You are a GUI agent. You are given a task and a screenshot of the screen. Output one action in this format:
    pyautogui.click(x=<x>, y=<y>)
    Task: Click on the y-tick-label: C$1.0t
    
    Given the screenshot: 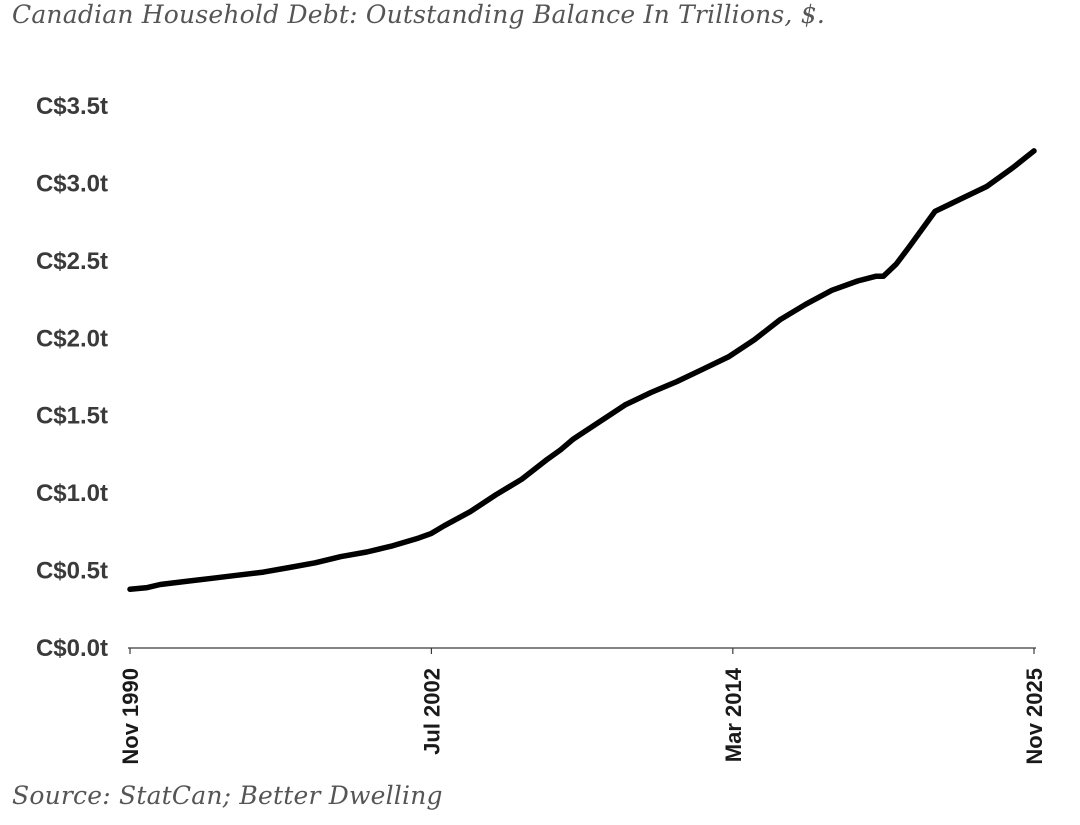 What is the action you would take?
    pyautogui.click(x=72, y=493)
    